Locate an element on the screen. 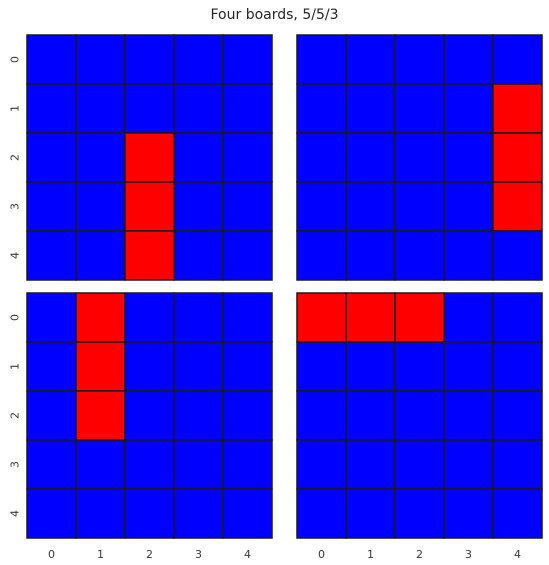  cell-p3-r4-c3 is located at coordinates (468, 513).